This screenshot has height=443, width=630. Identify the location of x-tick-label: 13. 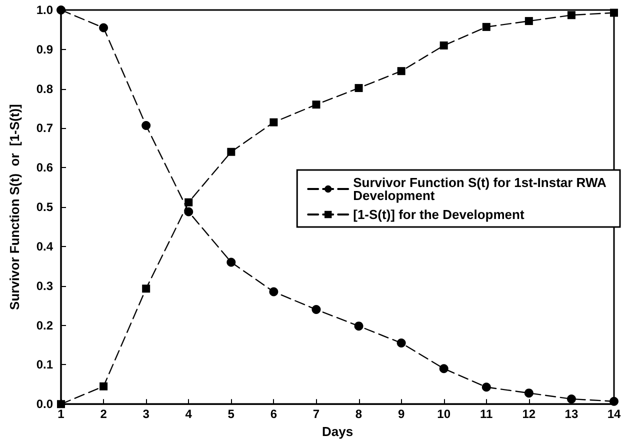
(571, 414).